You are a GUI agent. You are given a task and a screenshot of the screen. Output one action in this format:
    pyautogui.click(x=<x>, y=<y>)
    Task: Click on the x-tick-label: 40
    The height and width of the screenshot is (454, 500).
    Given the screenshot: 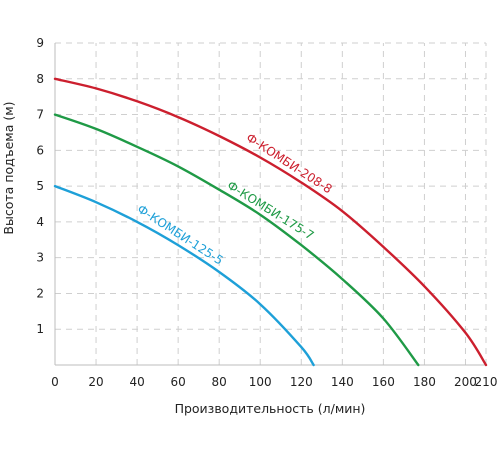 What is the action you would take?
    pyautogui.click(x=136, y=382)
    